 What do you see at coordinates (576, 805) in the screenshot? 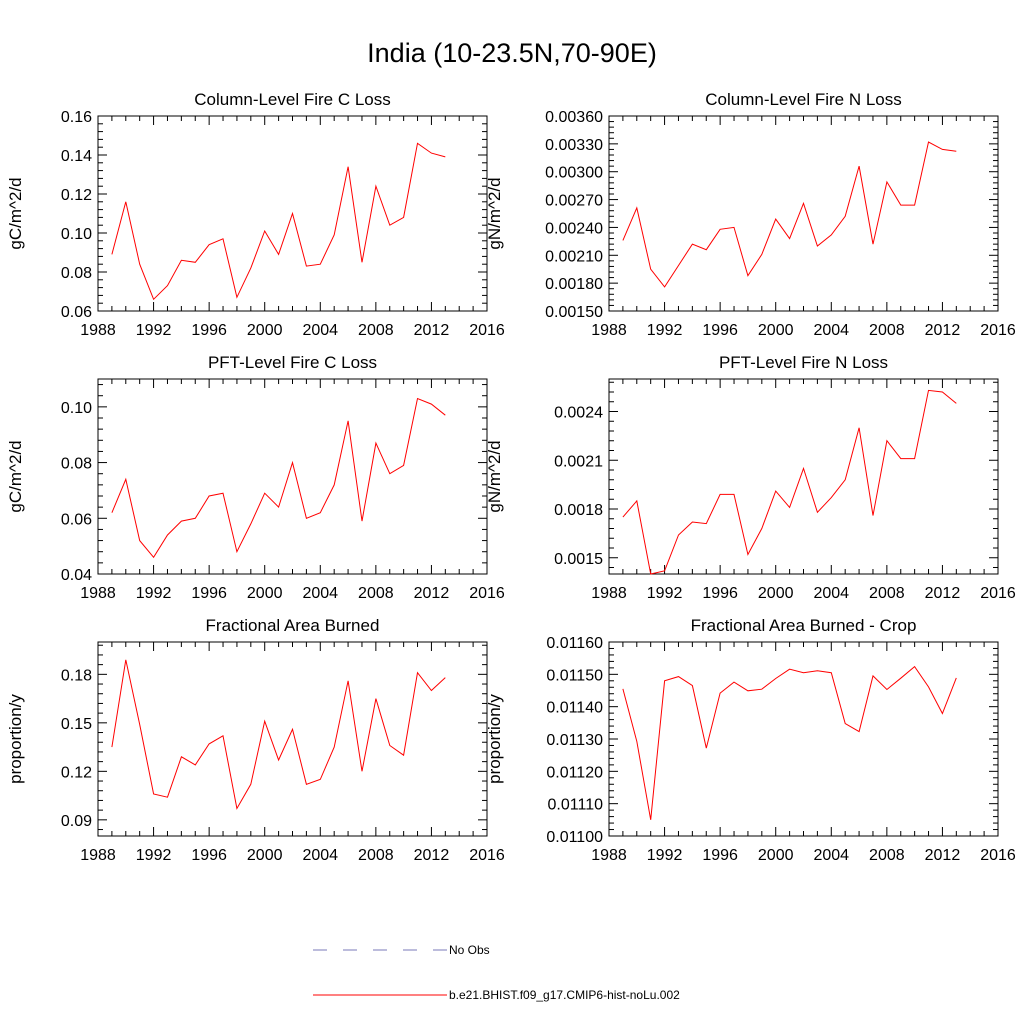
I see `y-tick-label: 0.01110` at bounding box center [576, 805].